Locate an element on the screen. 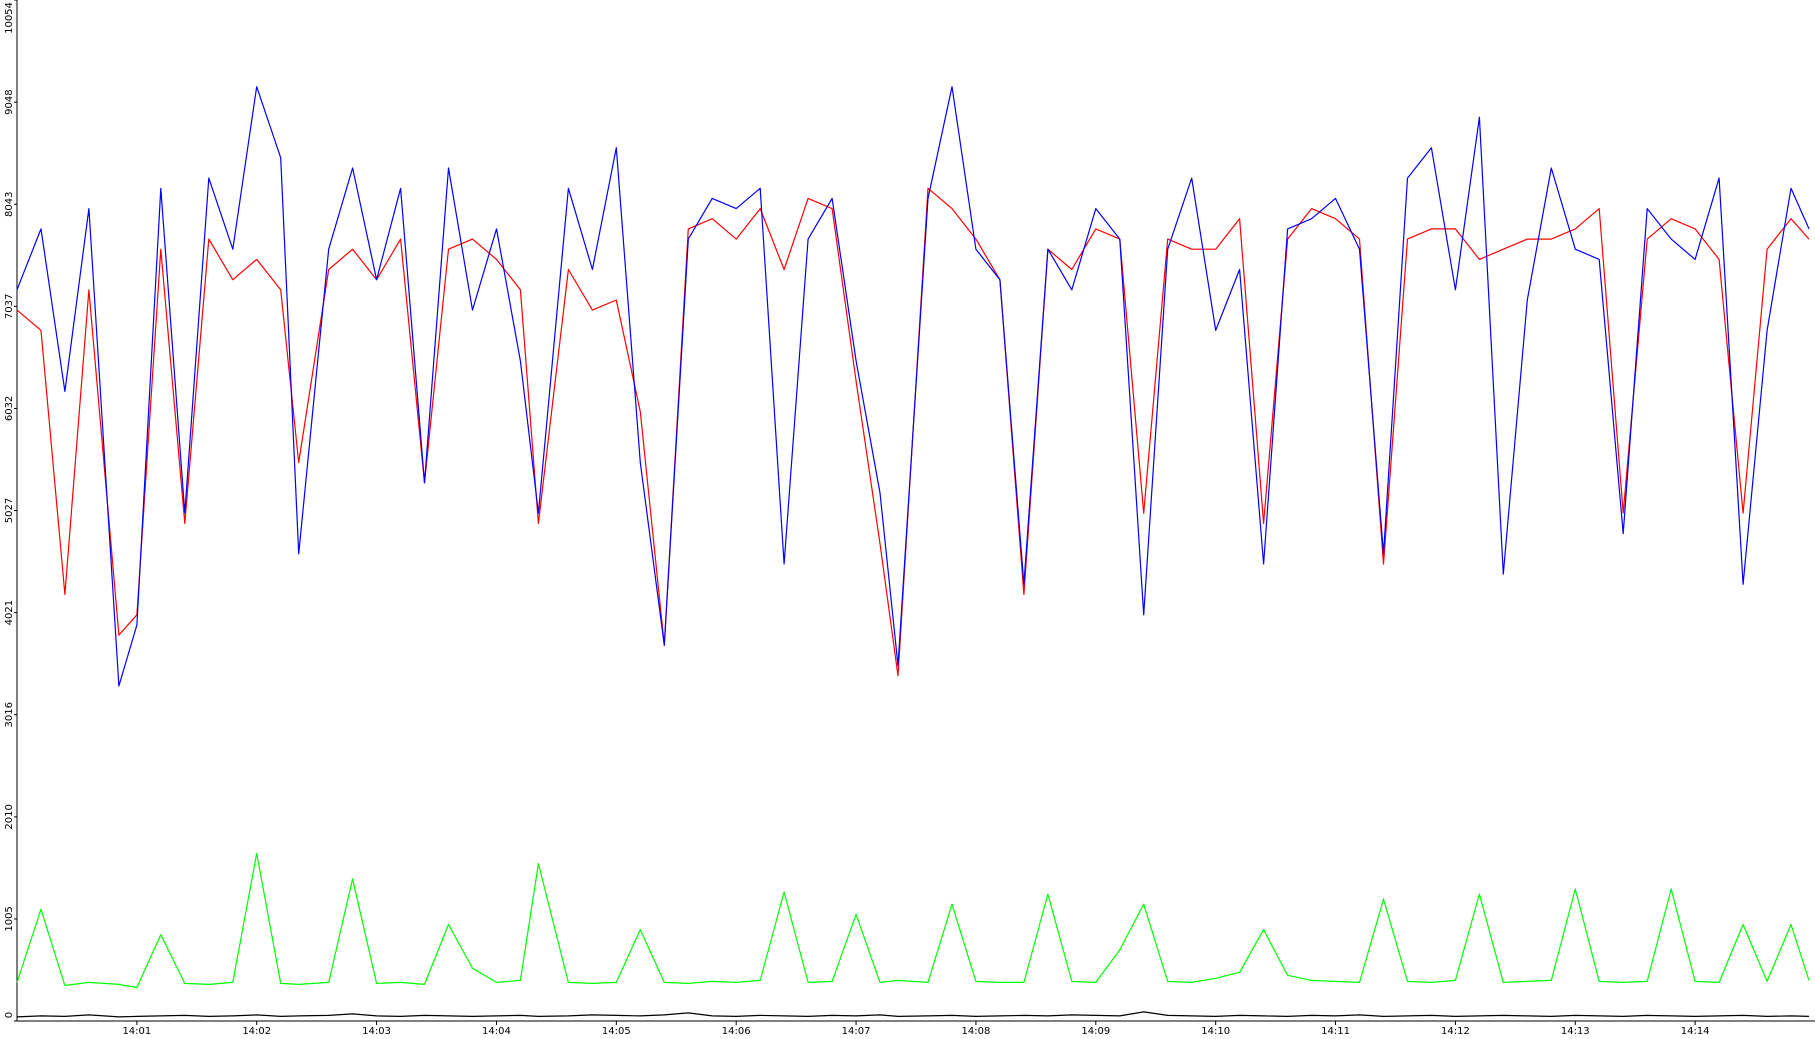  x-tick-label: 14:03 is located at coordinates (376, 1031).